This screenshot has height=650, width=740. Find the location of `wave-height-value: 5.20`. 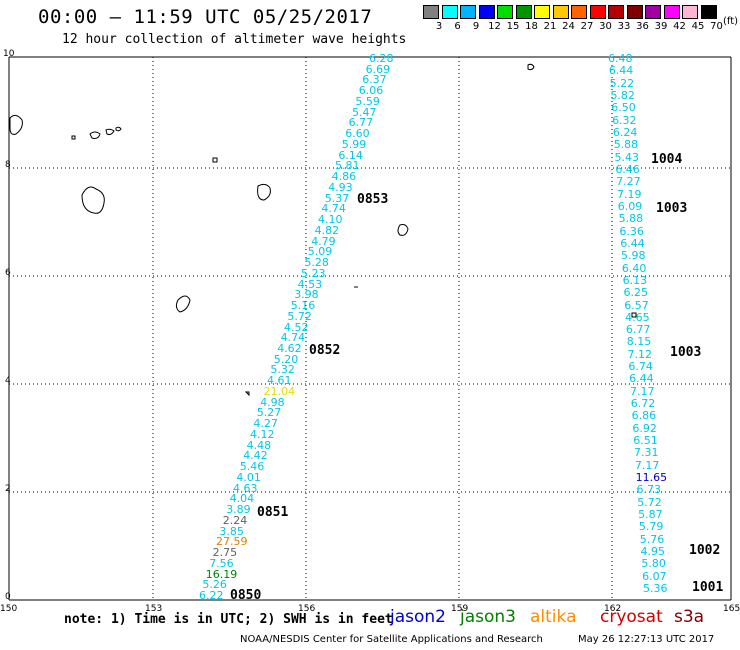

wave-height-value: 5.20 is located at coordinates (286, 359).